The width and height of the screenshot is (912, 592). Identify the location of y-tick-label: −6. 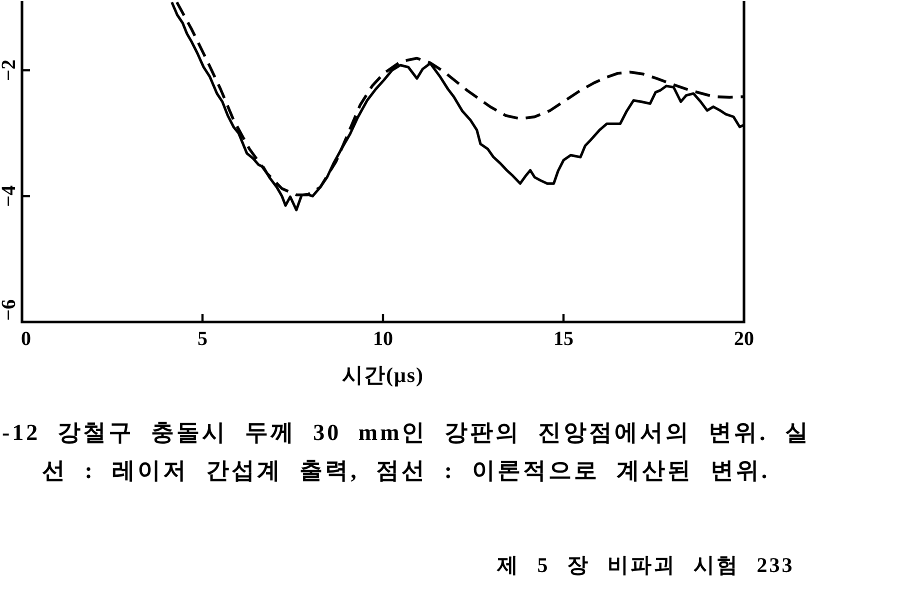
(10, 310).